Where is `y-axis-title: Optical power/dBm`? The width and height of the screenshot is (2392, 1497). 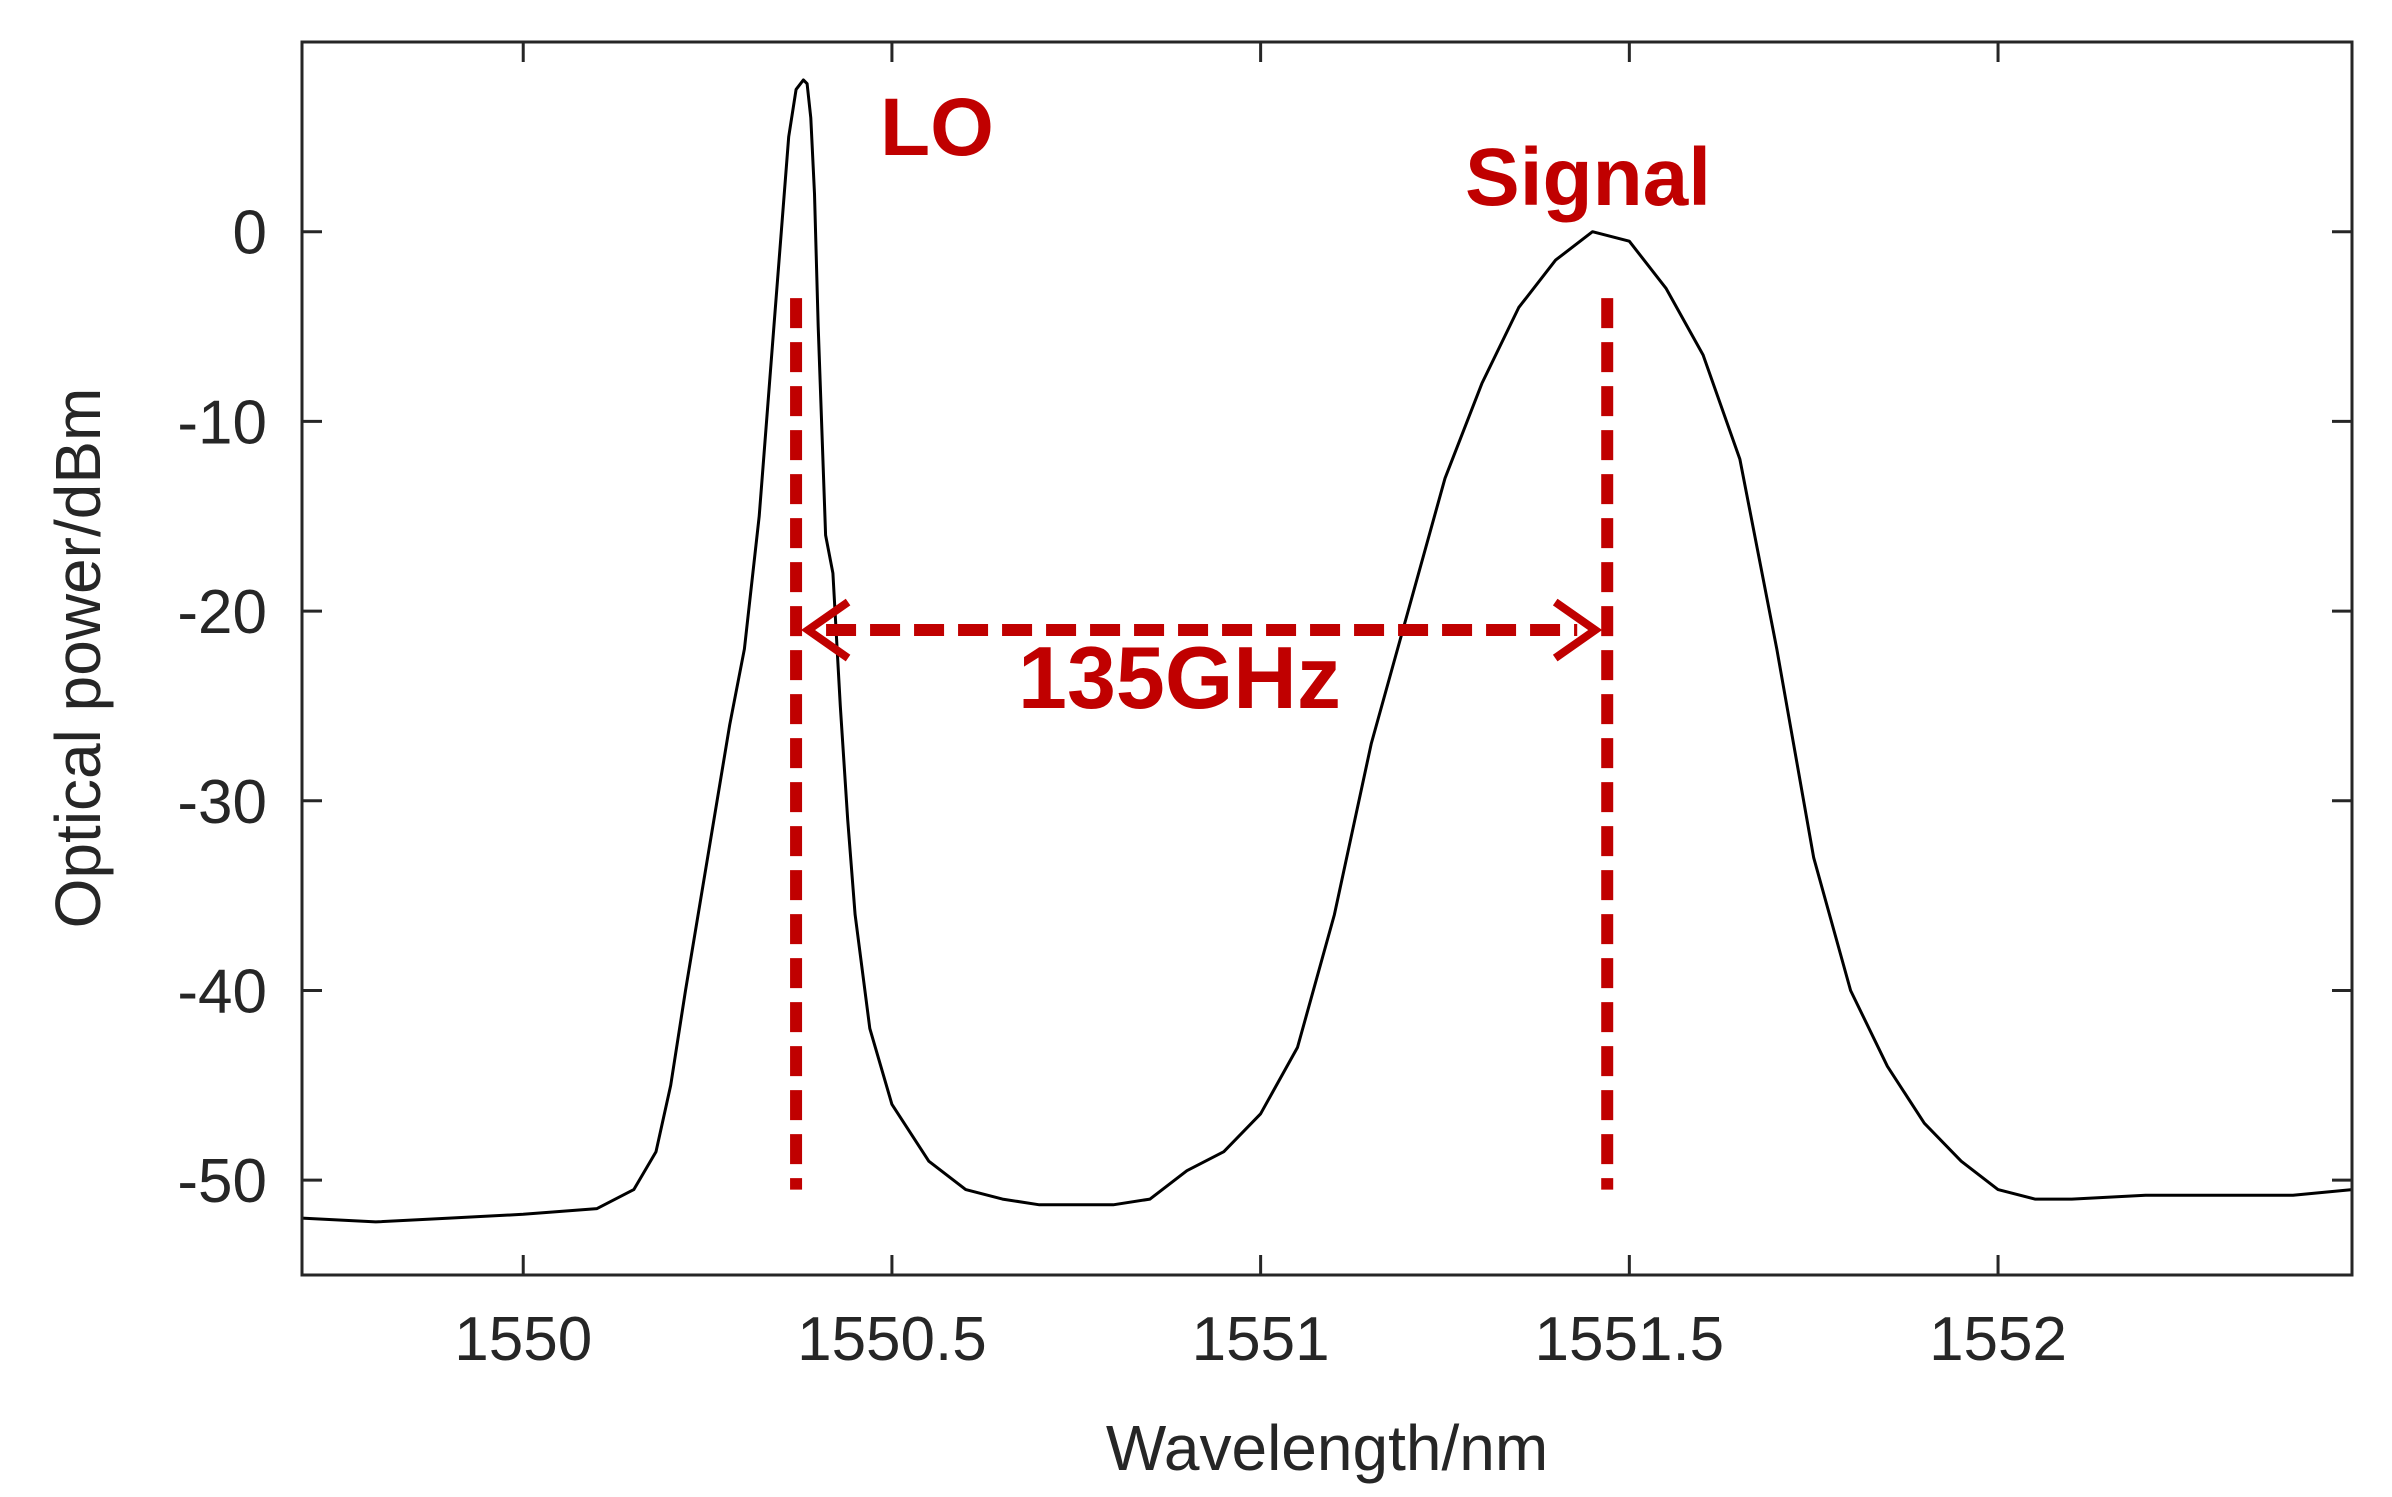 y-axis-title: Optical power/dBm is located at coordinates (78, 658).